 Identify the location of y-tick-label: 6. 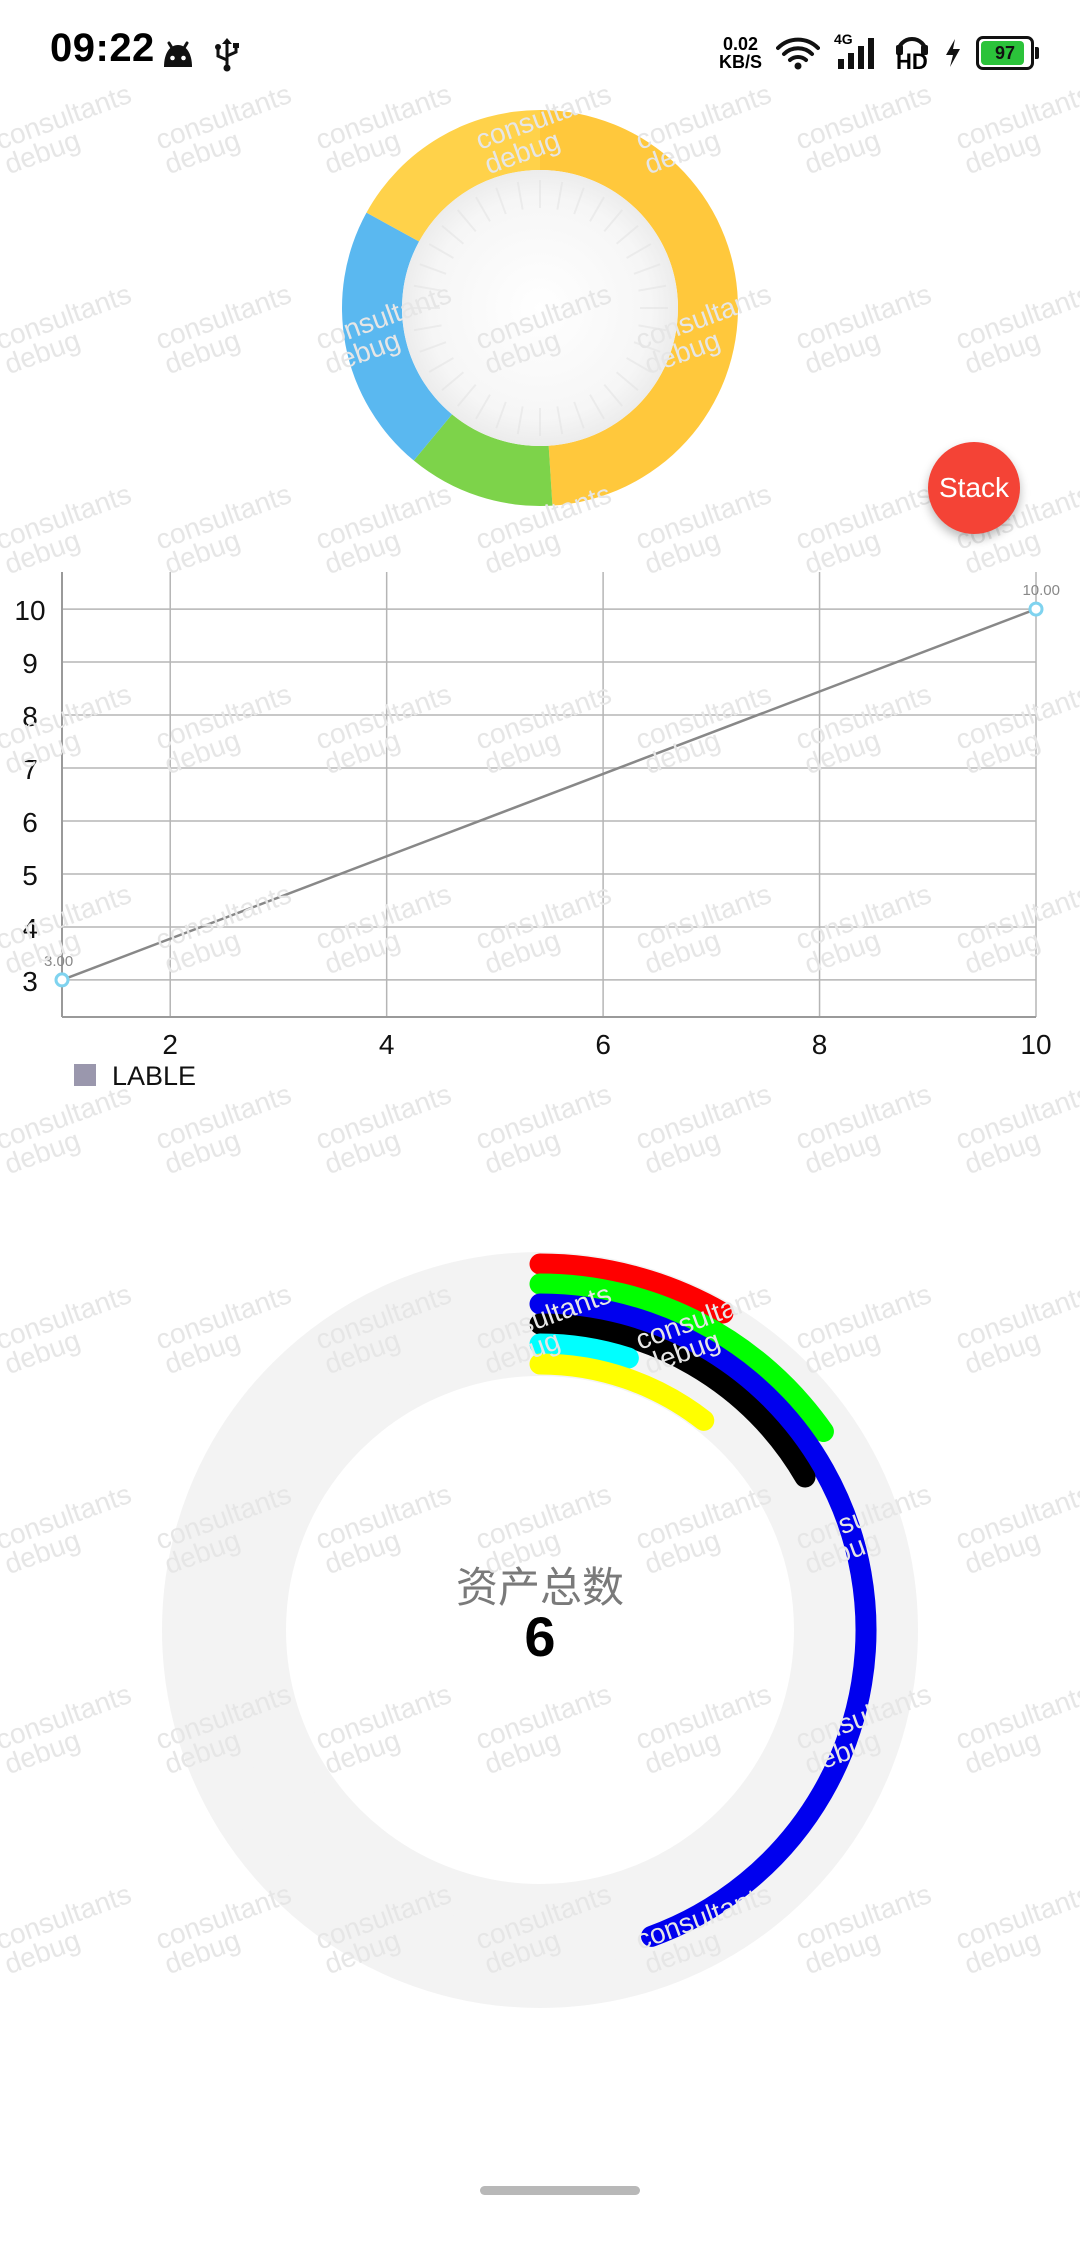
(30, 822).